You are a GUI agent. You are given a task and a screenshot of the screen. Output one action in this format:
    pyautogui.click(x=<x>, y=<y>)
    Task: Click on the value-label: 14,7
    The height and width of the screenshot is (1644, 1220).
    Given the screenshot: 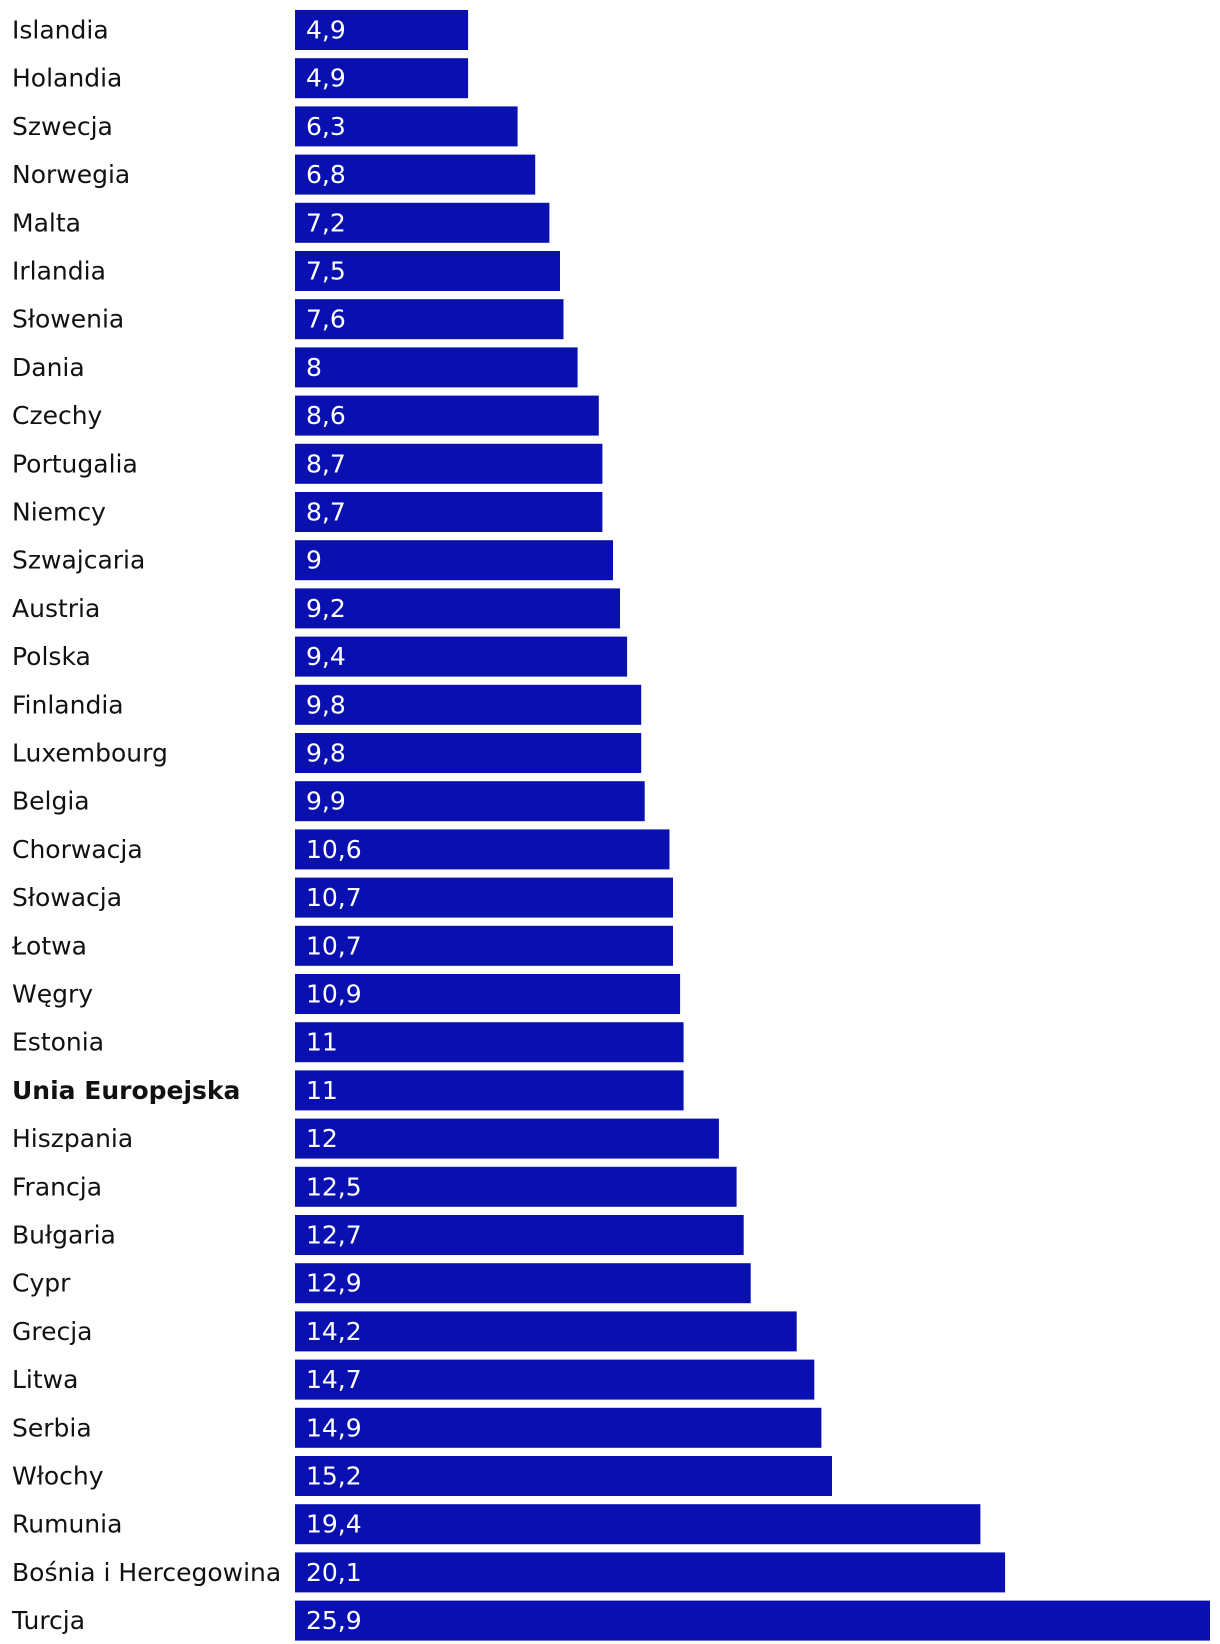 What is the action you would take?
    pyautogui.click(x=334, y=1379)
    